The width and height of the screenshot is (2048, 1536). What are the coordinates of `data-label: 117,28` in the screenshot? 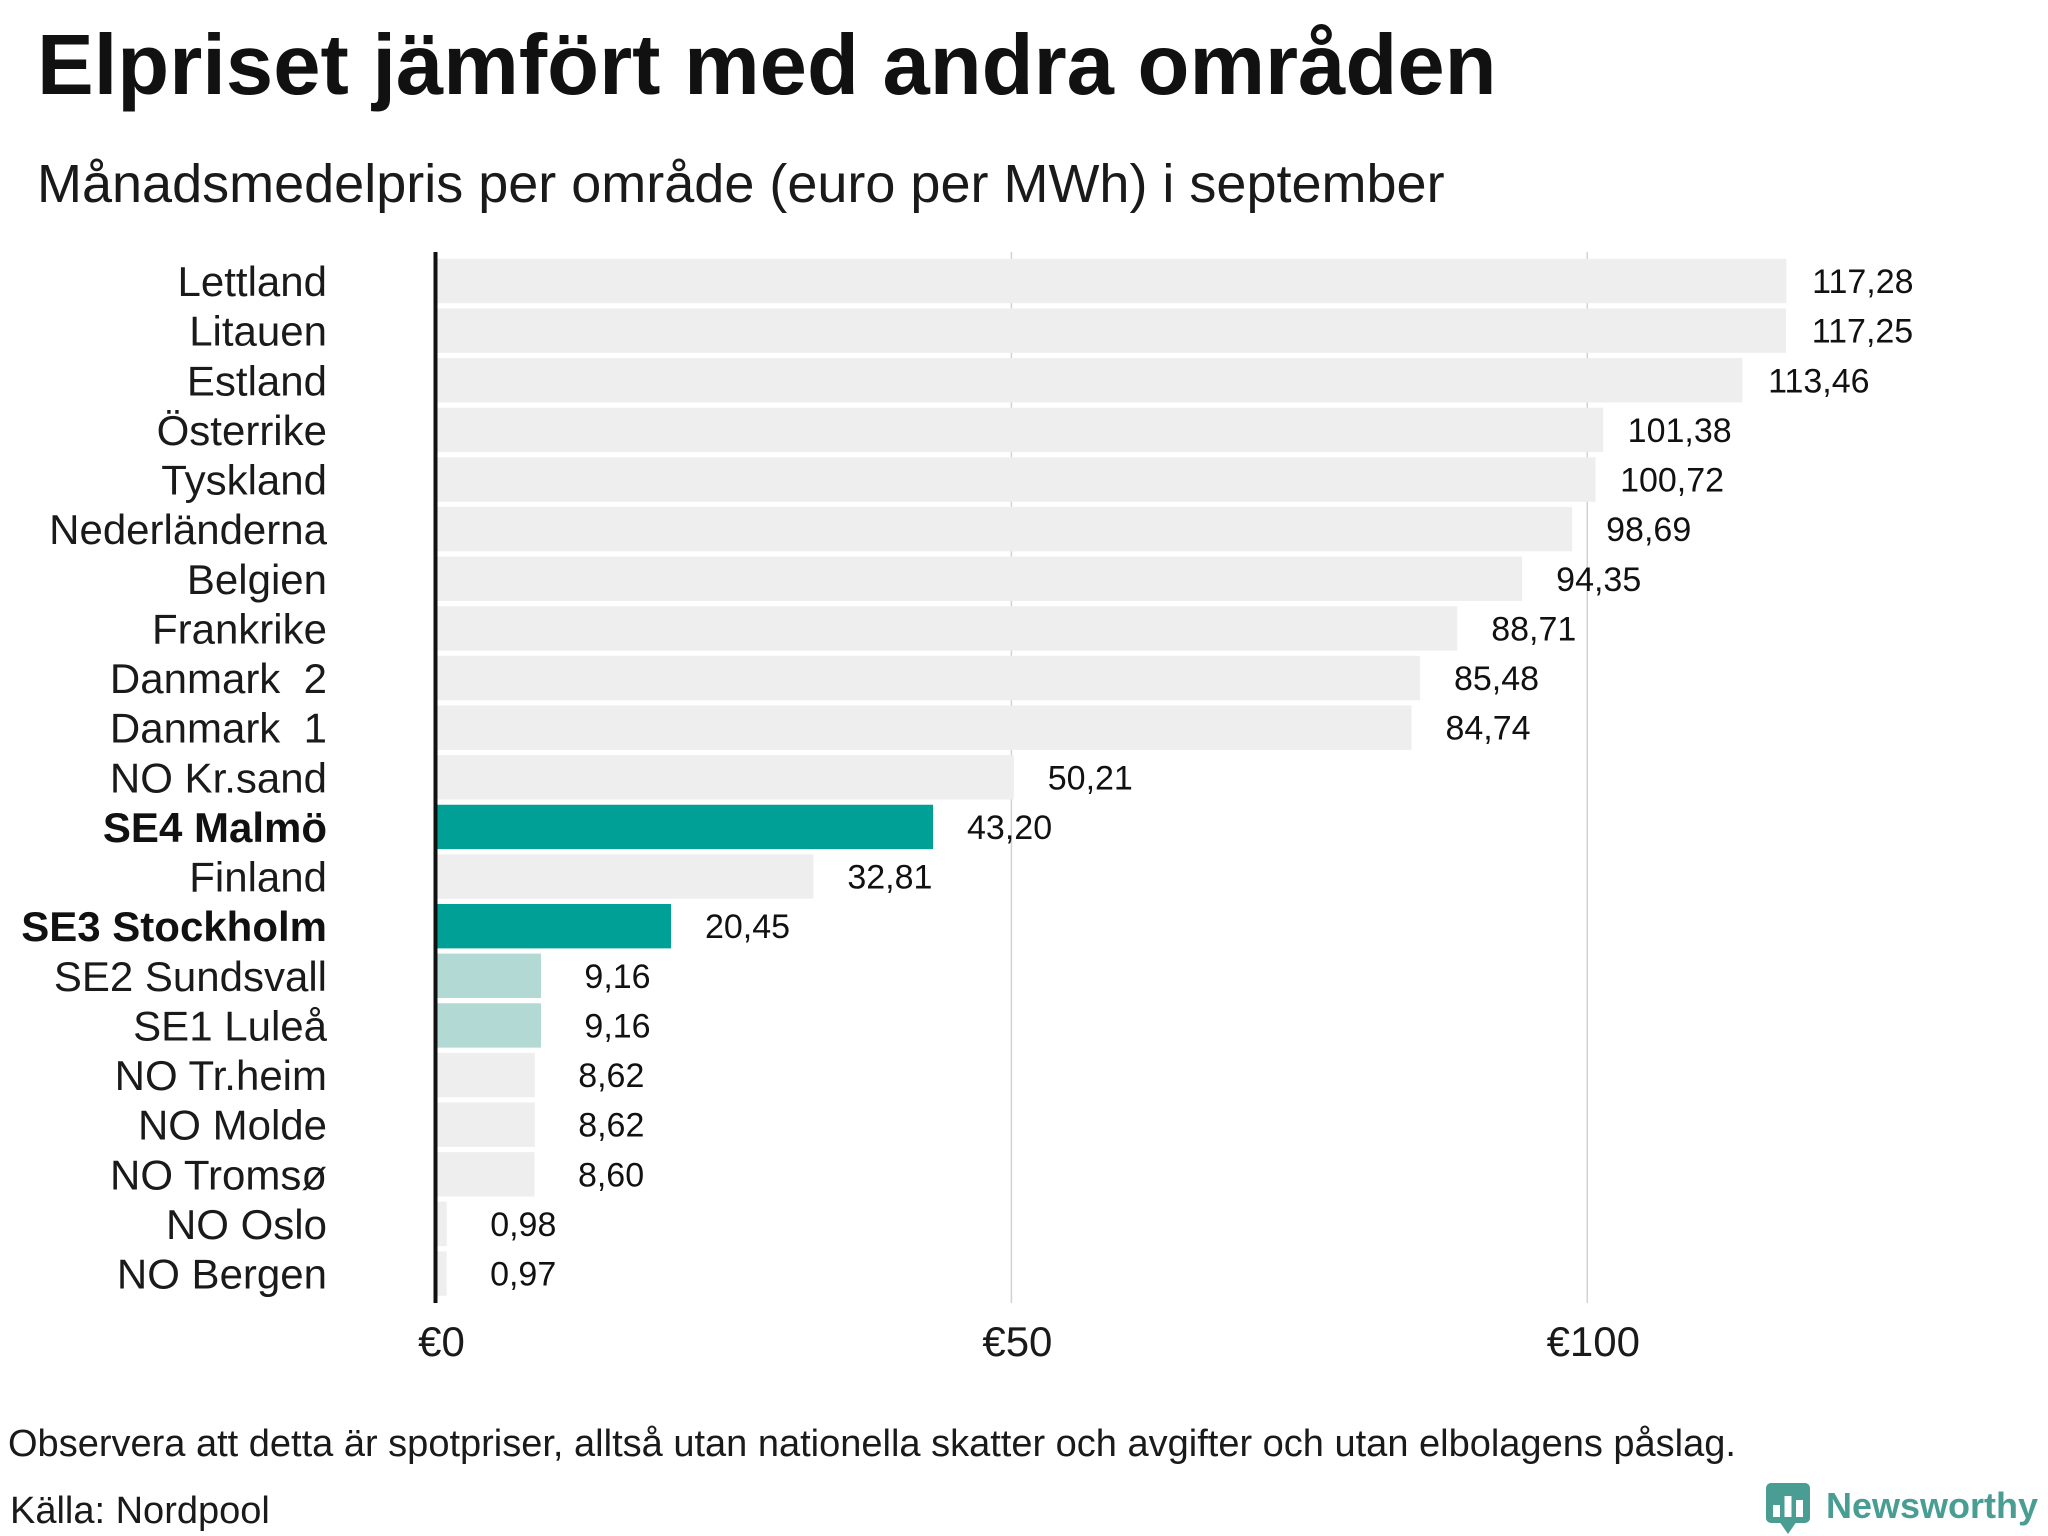 It's located at (1862, 282).